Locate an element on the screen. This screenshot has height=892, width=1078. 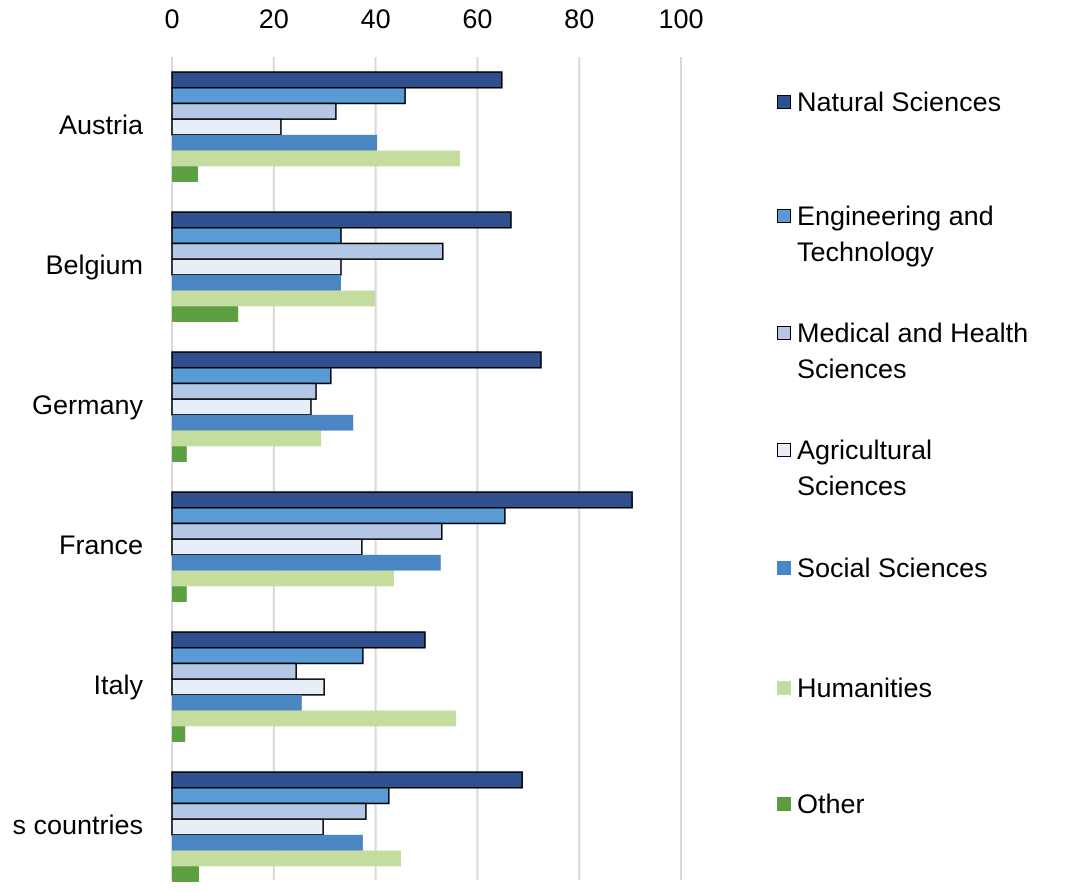
y-tick-label: Belgium is located at coordinates (94, 265).